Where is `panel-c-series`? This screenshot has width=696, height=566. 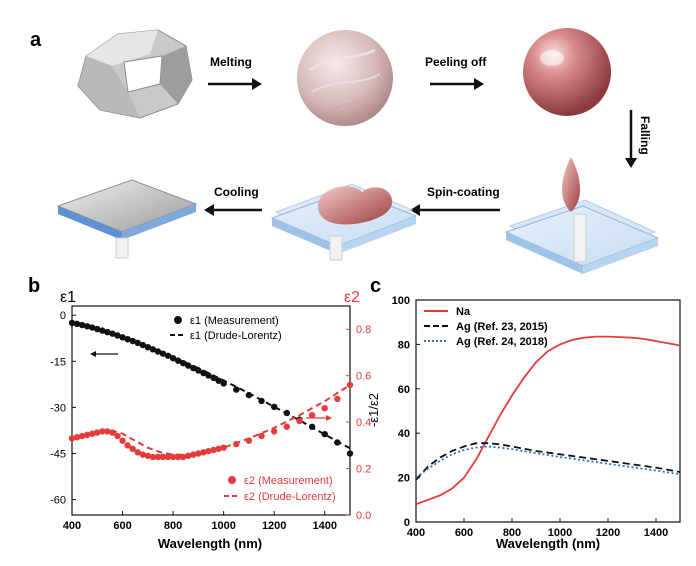 panel-c-series is located at coordinates (548, 420).